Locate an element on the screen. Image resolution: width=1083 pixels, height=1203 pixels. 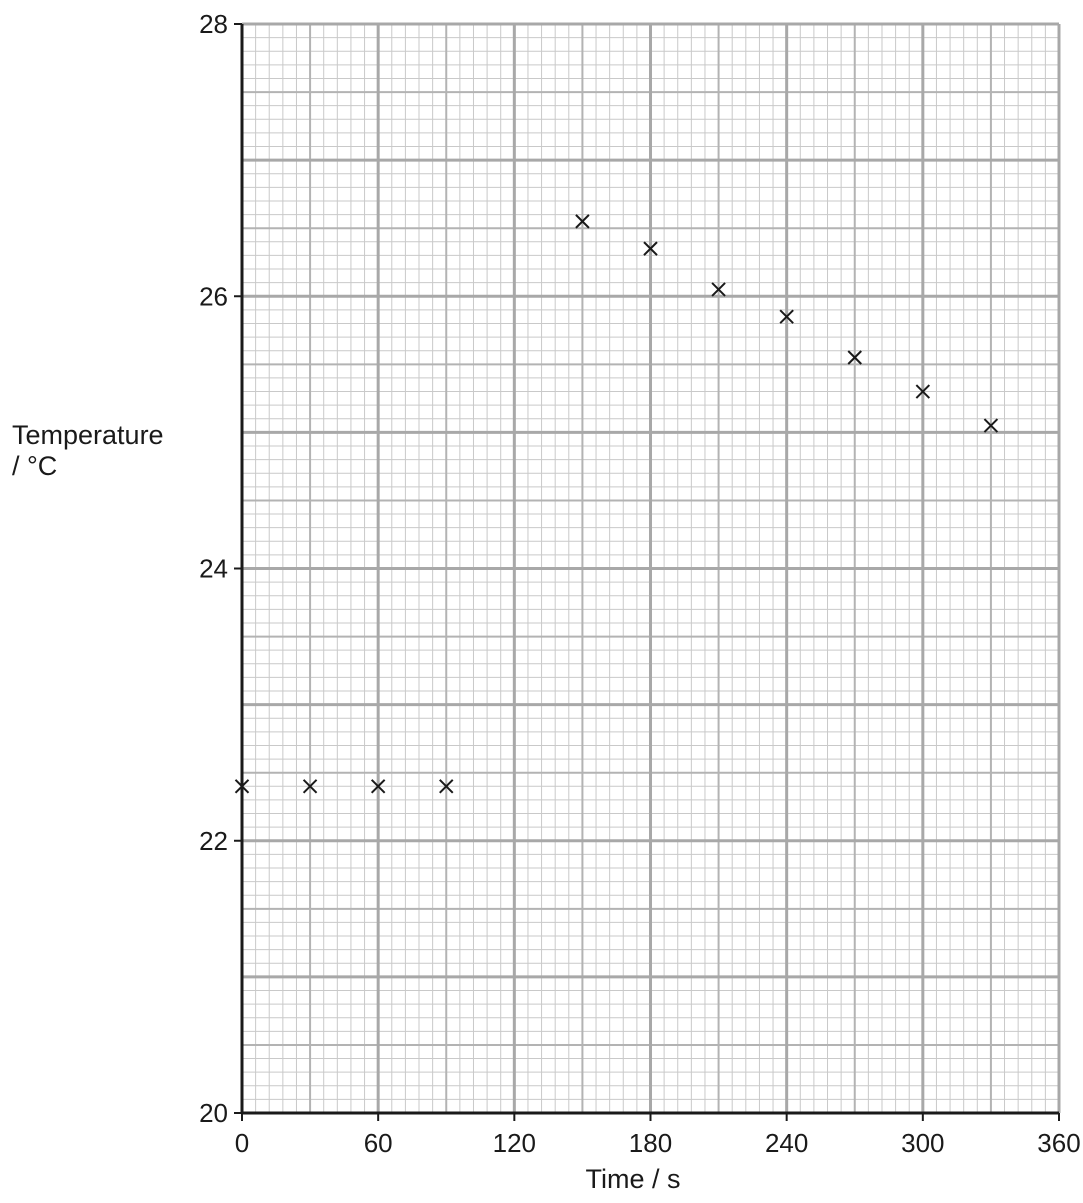
y-tick-label: 26 is located at coordinates (213, 296).